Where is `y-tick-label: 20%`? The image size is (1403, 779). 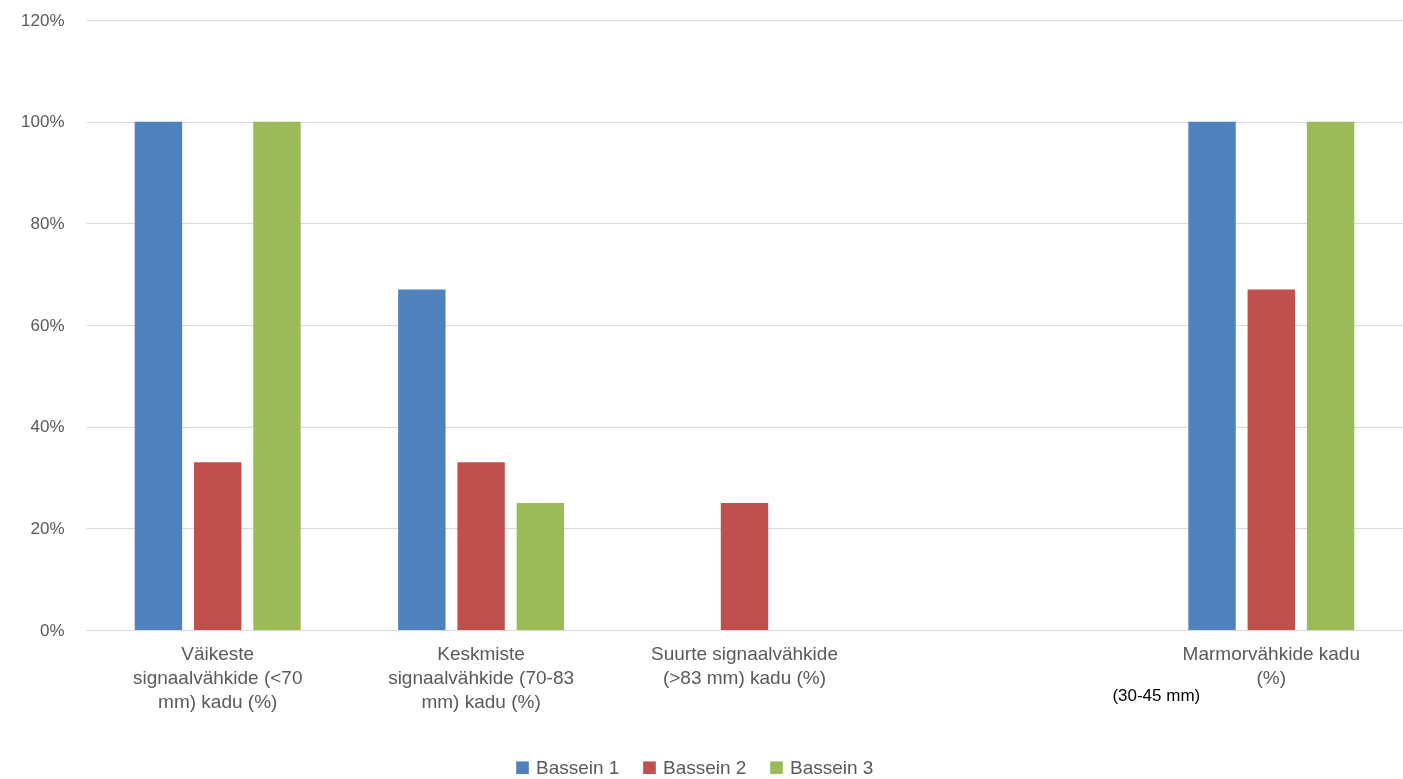
y-tick-label: 20% is located at coordinates (47, 528).